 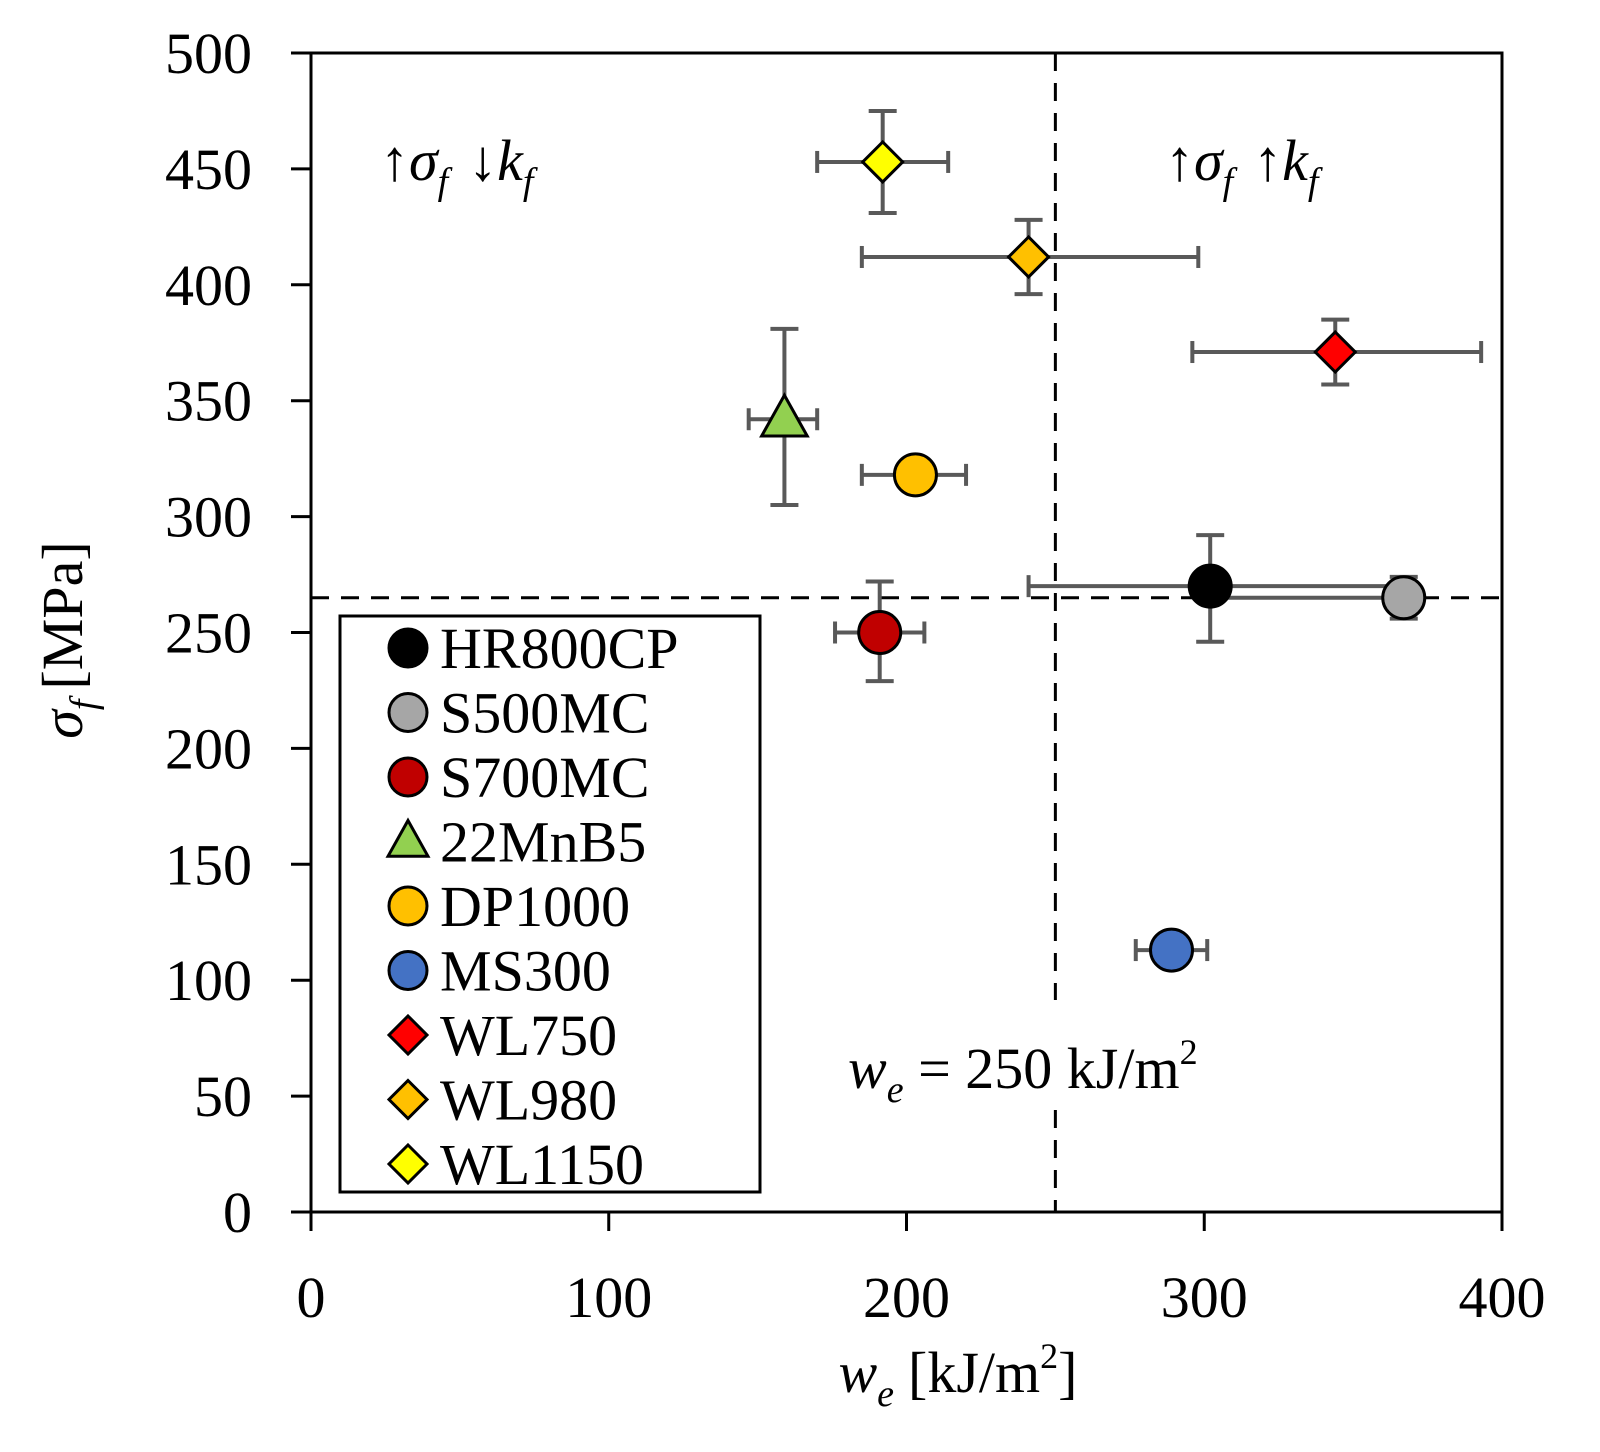 What do you see at coordinates (394, 160) in the screenshot?
I see `annot-tl-arrow1: ↑` at bounding box center [394, 160].